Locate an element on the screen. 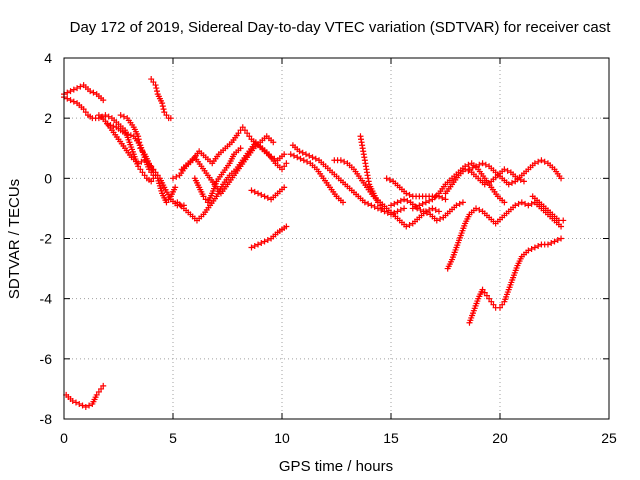 The height and width of the screenshot is (480, 640). y-tick-label: 0 is located at coordinates (48, 178).